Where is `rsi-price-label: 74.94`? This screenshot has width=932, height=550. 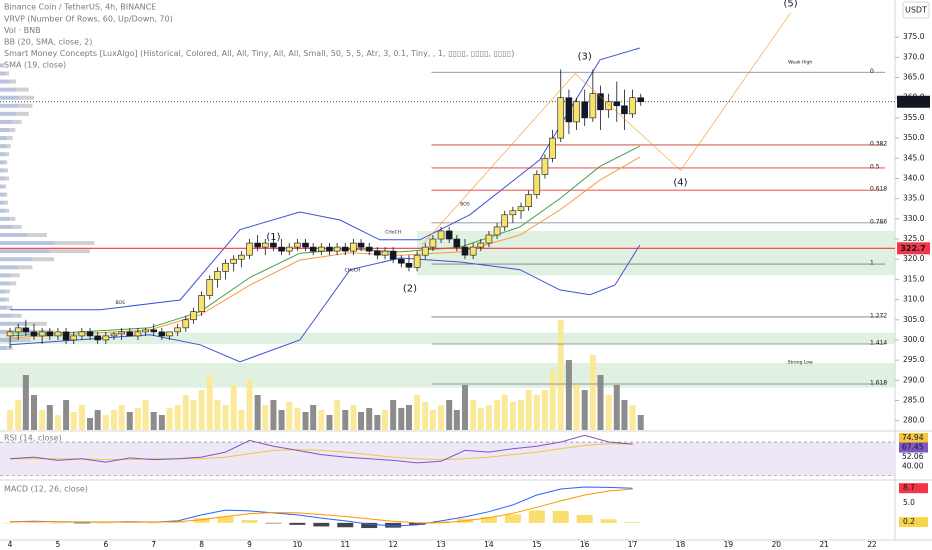 rsi-price-label: 74.94 is located at coordinates (913, 437).